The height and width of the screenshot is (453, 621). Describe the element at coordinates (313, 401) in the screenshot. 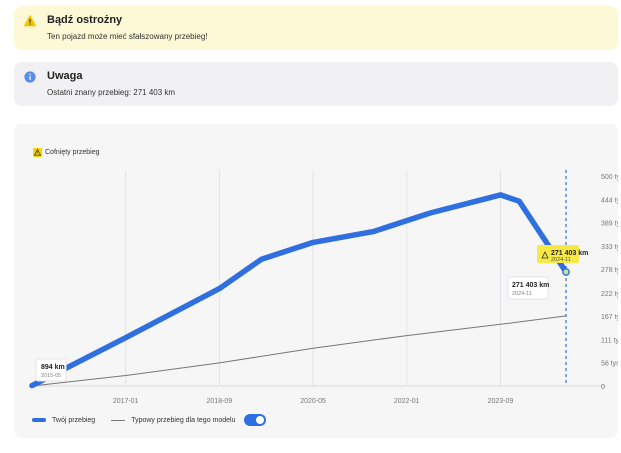

I see `x-tick-label: 2020-05` at that location.